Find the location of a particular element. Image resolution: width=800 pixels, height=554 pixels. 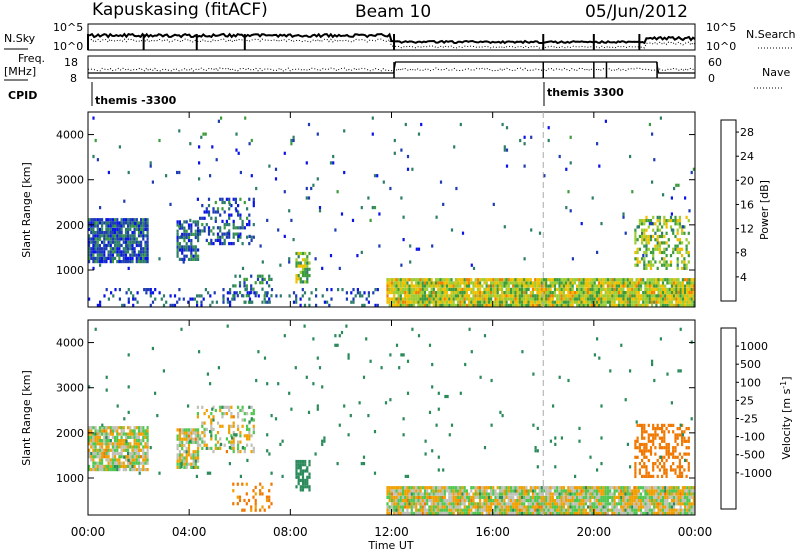

nsearch-tick-top: 10^5 is located at coordinates (721, 27).